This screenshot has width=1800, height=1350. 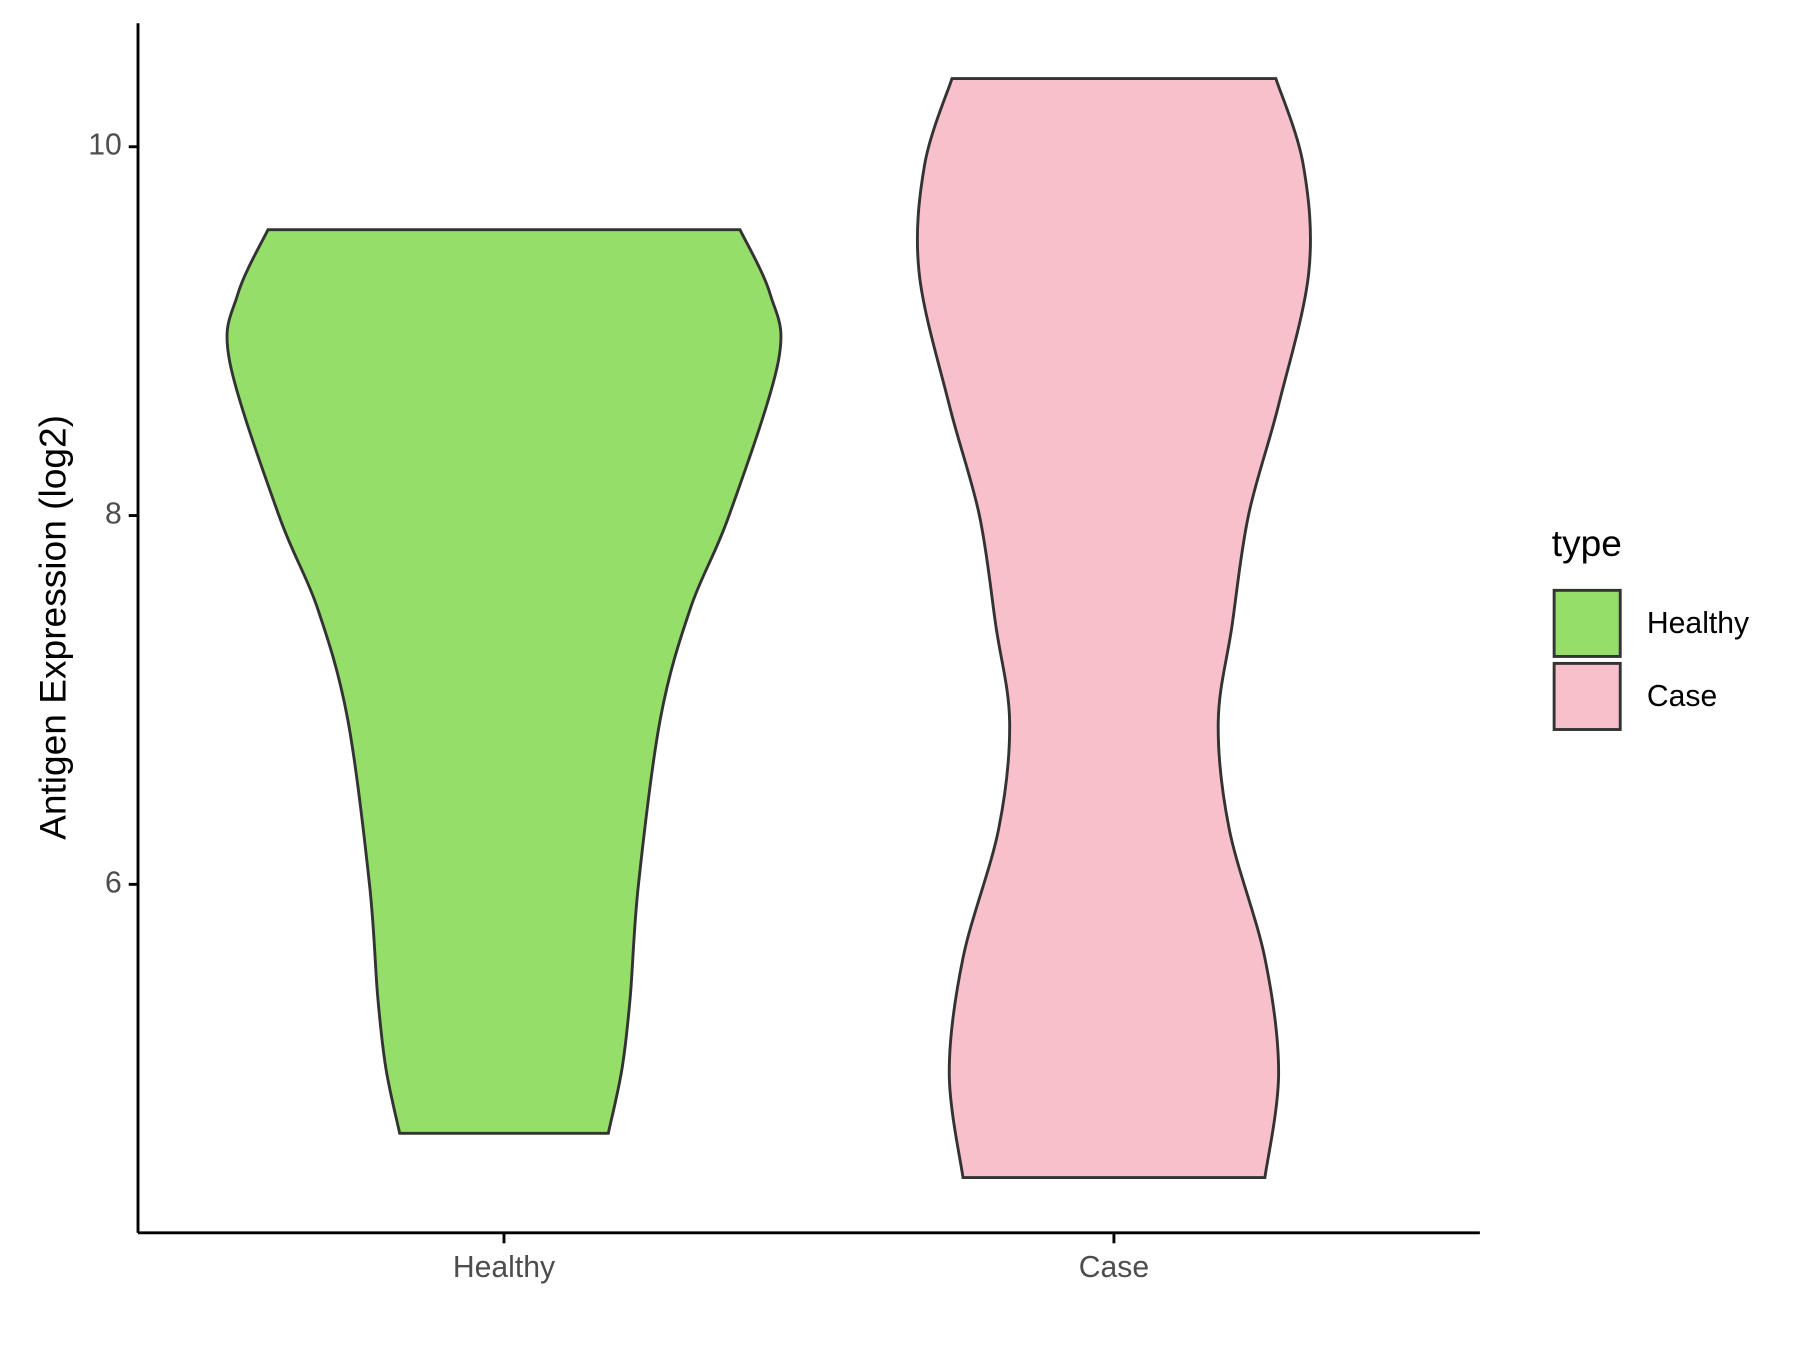 What do you see at coordinates (113, 882) in the screenshot?
I see `y-tick-label: 6` at bounding box center [113, 882].